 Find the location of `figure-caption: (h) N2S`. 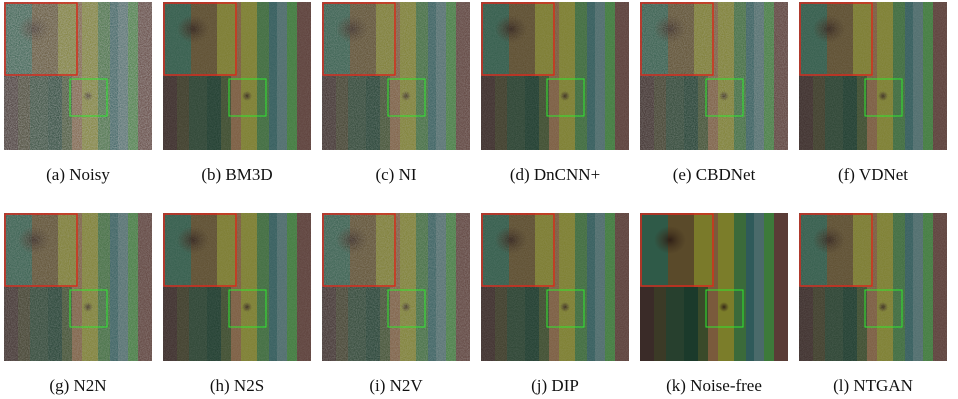

figure-caption: (h) N2S is located at coordinates (237, 385).